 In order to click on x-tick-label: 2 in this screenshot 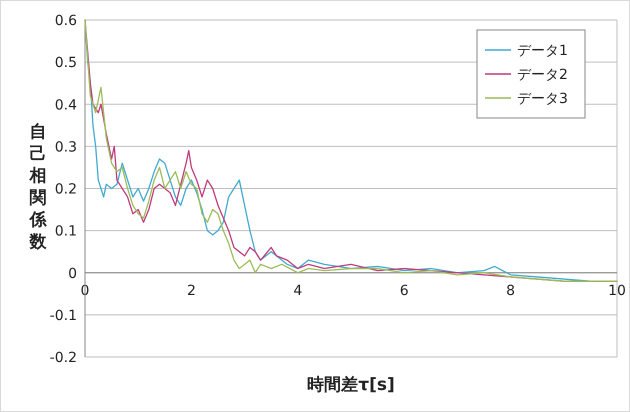, I will do `click(191, 290)`.